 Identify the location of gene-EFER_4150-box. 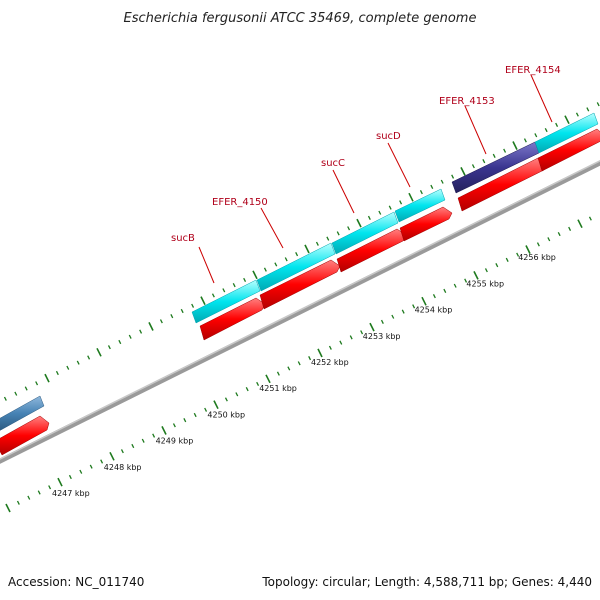
(296, 267).